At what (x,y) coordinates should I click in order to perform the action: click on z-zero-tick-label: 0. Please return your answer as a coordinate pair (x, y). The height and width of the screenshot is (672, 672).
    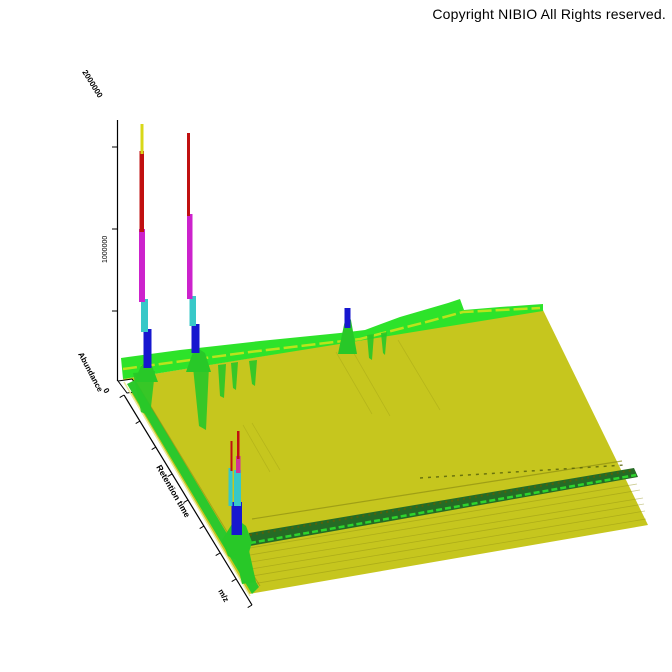
    Looking at the image, I should click on (106, 391).